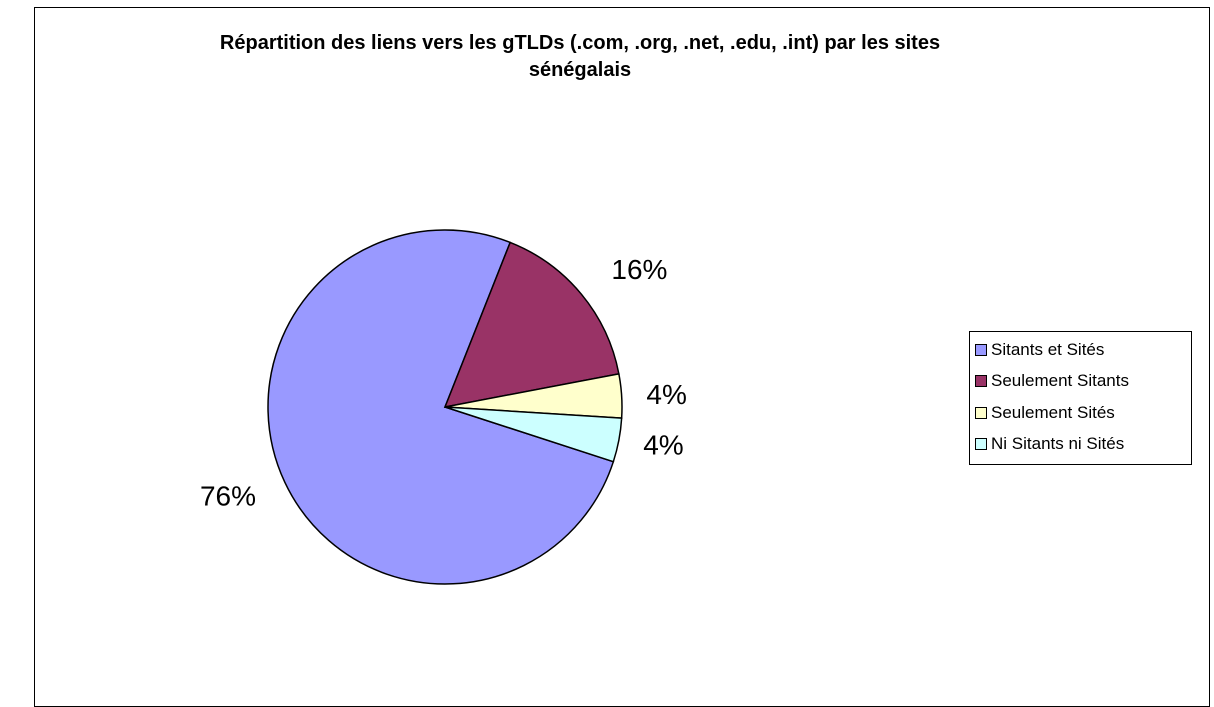  Describe the element at coordinates (1048, 349) in the screenshot. I see `legend-label: Sitants et Sités` at that location.